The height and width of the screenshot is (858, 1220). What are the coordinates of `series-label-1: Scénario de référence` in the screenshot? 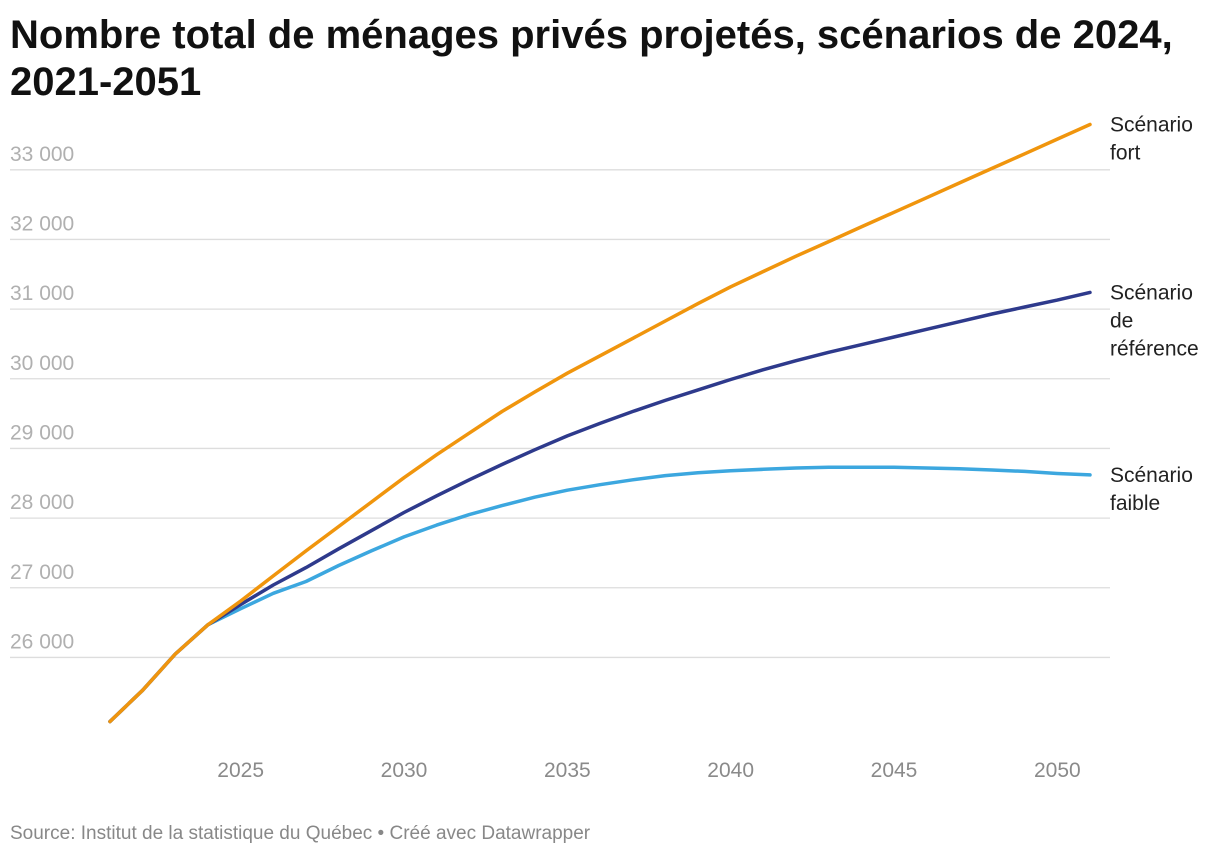 It's located at (1154, 320).